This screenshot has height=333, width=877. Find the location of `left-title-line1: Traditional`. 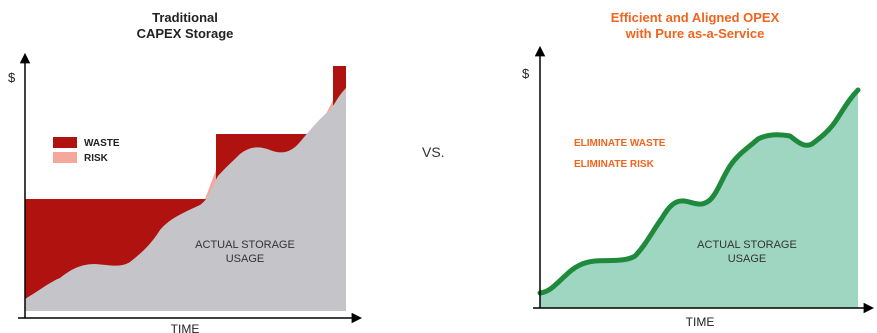

left-title-line1: Traditional is located at coordinates (185, 17).